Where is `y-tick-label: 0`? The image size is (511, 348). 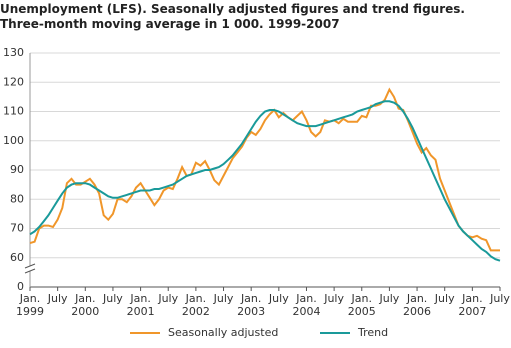
y-tick-label: 0 is located at coordinates (20, 286).